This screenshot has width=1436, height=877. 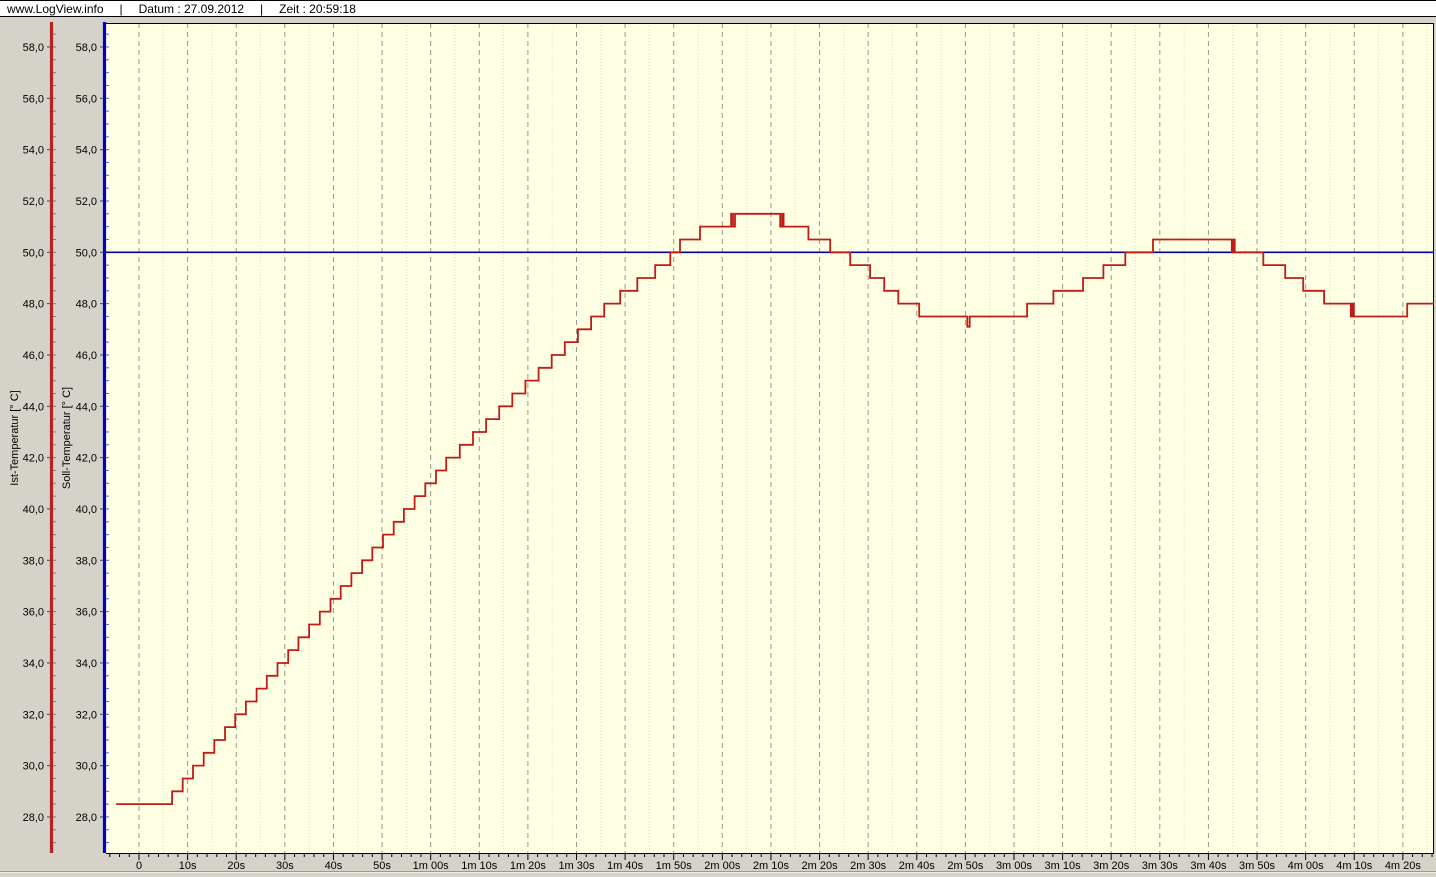 What do you see at coordinates (33, 202) in the screenshot?
I see `ist-tick-label: 52,0` at bounding box center [33, 202].